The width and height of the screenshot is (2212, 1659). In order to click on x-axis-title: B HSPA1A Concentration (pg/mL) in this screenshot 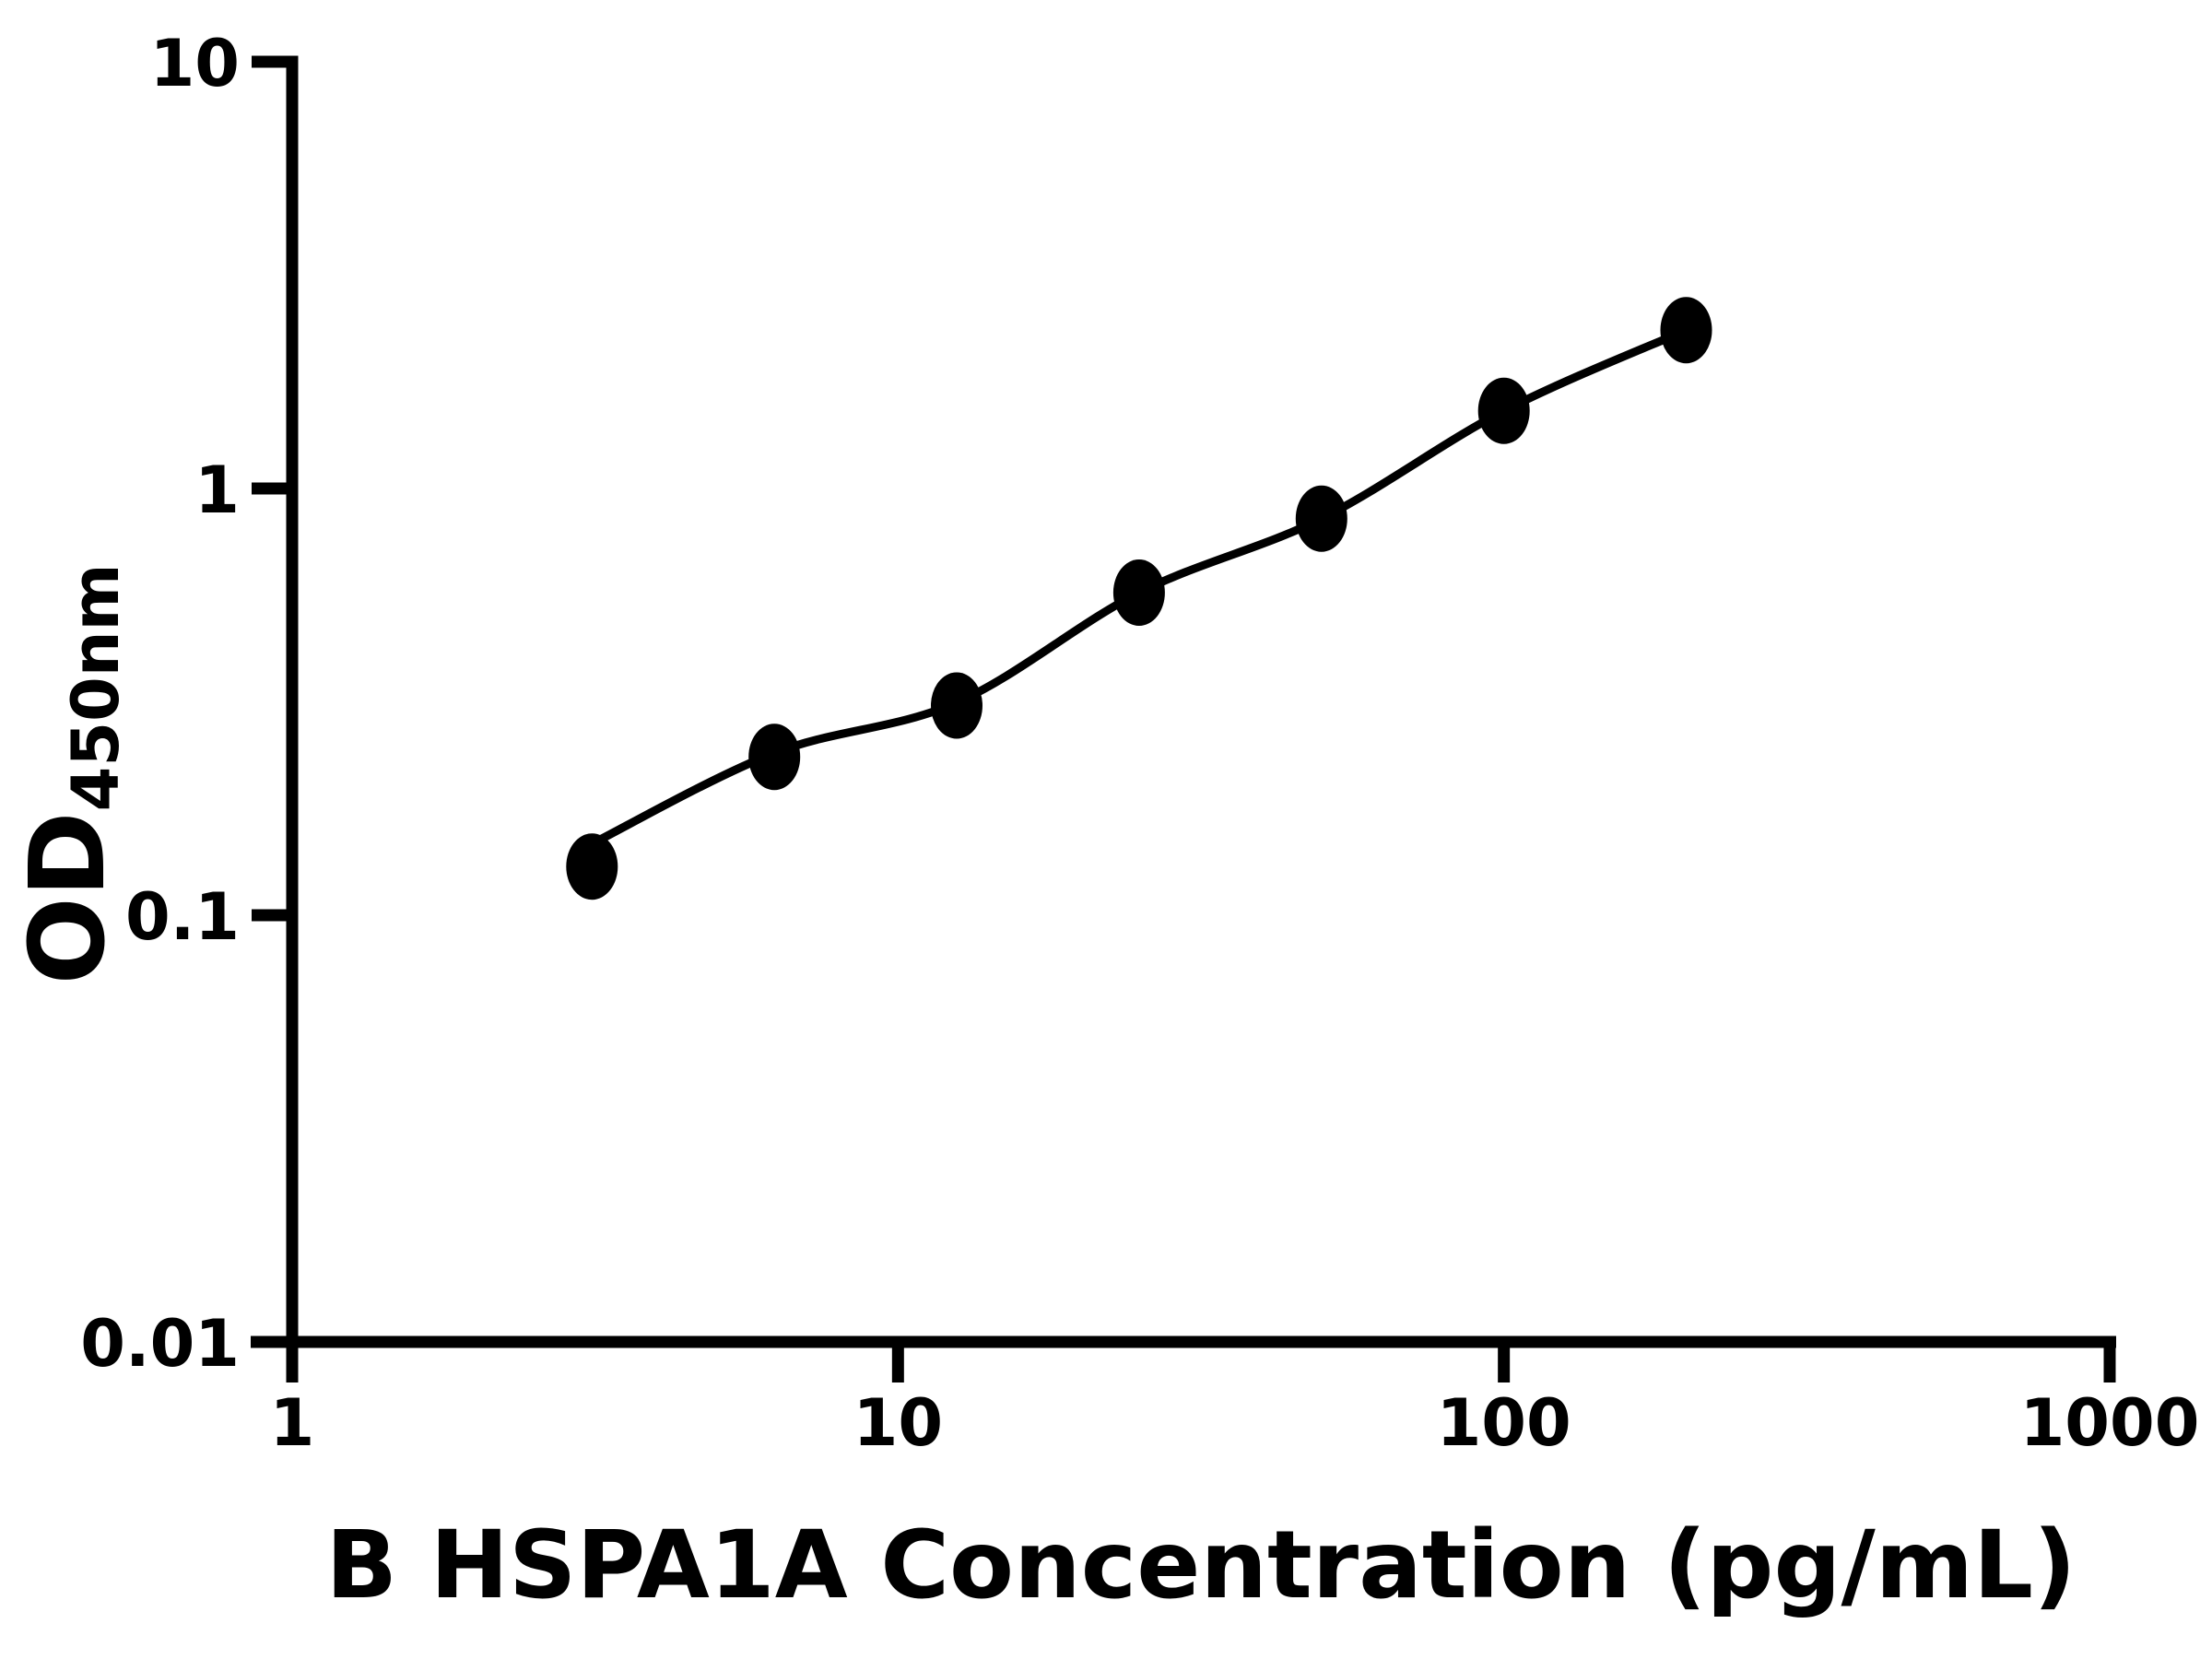, I will do `click(1200, 1565)`.